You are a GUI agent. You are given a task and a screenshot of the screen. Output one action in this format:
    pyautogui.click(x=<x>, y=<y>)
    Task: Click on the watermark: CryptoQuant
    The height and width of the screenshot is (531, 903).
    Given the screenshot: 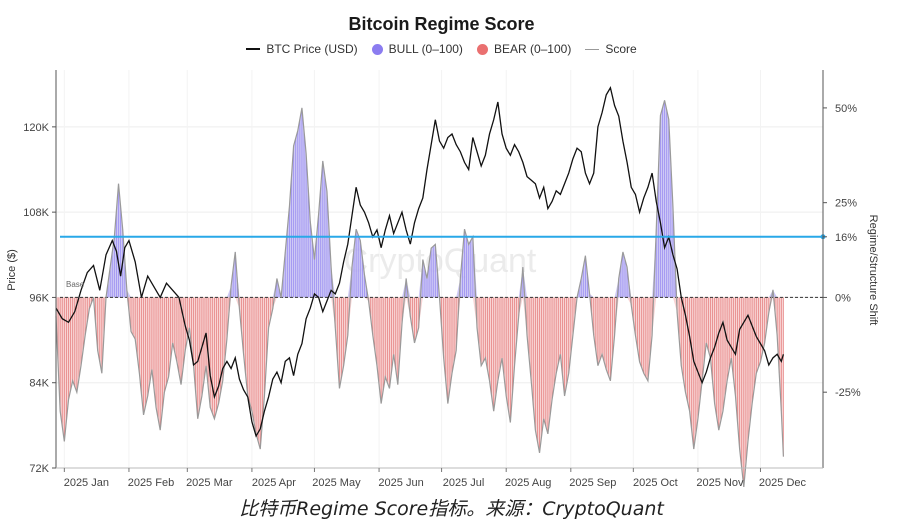 What is the action you would take?
    pyautogui.click(x=440, y=261)
    